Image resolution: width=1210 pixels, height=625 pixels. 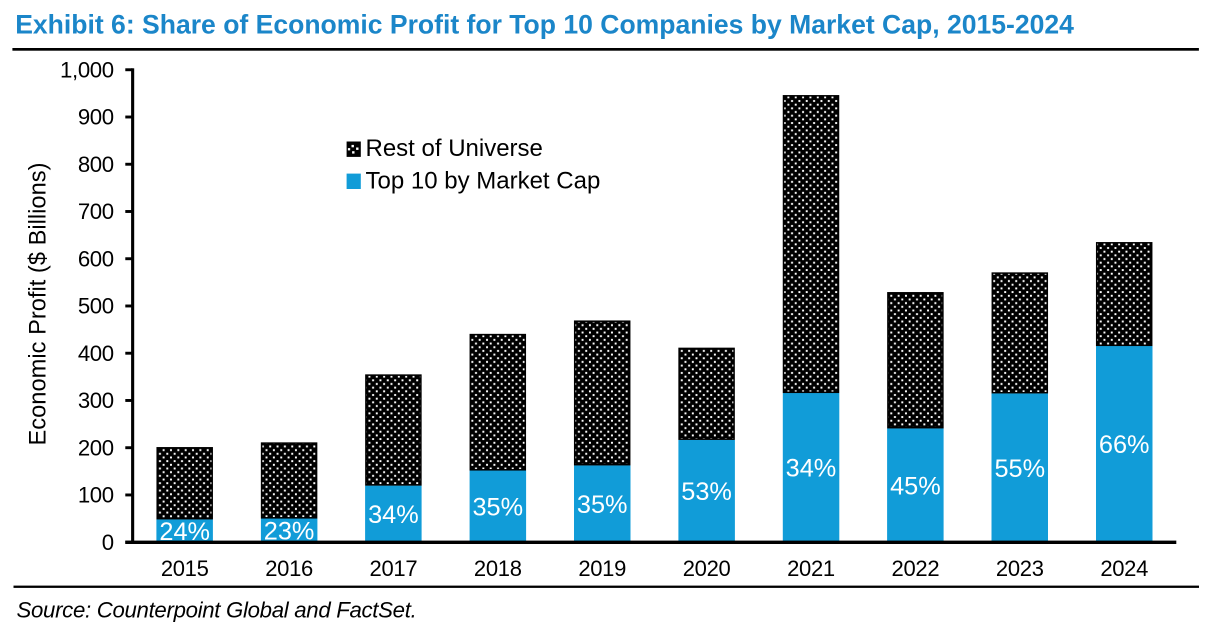 What do you see at coordinates (96, 117) in the screenshot?
I see `svg-text: 900` at bounding box center [96, 117].